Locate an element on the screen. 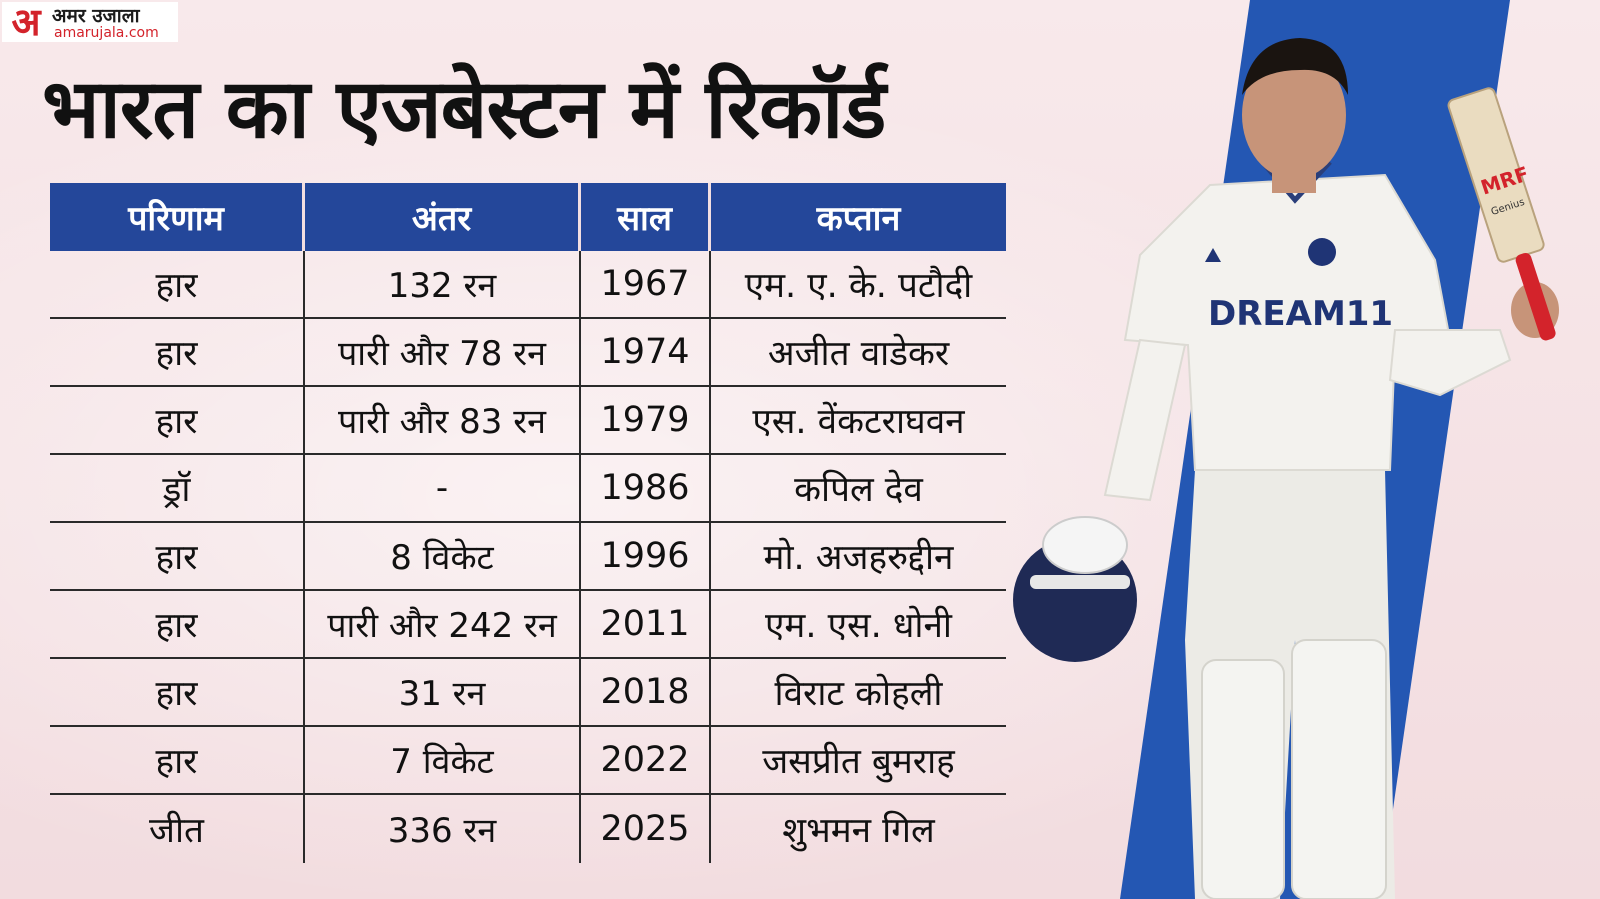 The image size is (1600, 899). cell-margin: 31 रन is located at coordinates (443, 692).